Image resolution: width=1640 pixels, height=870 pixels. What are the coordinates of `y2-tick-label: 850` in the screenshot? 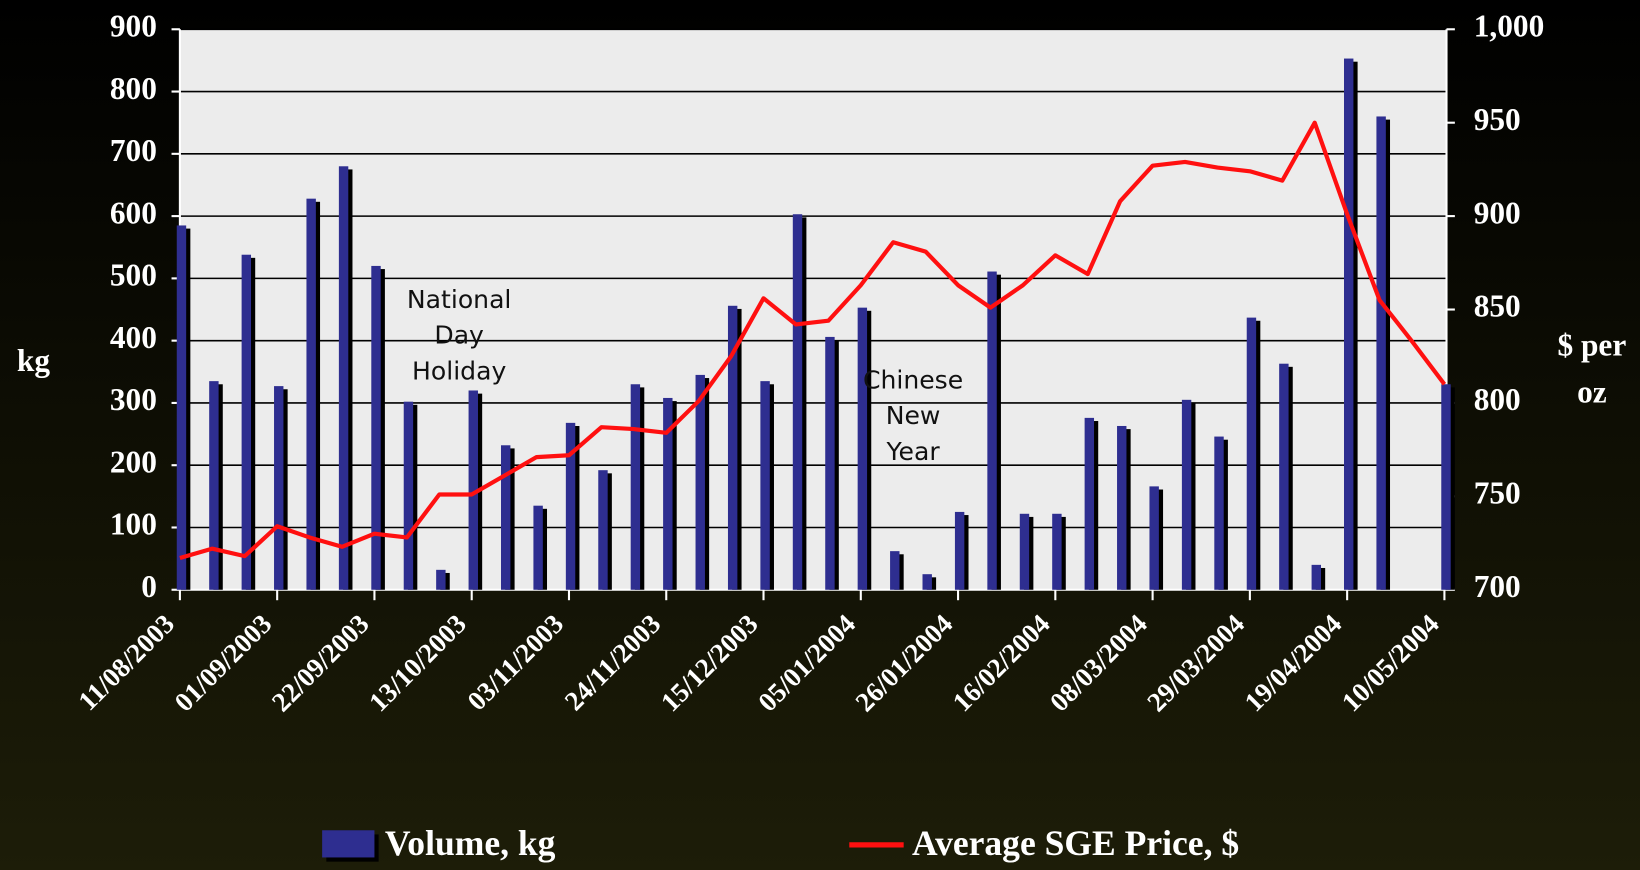 It's located at (1497, 306).